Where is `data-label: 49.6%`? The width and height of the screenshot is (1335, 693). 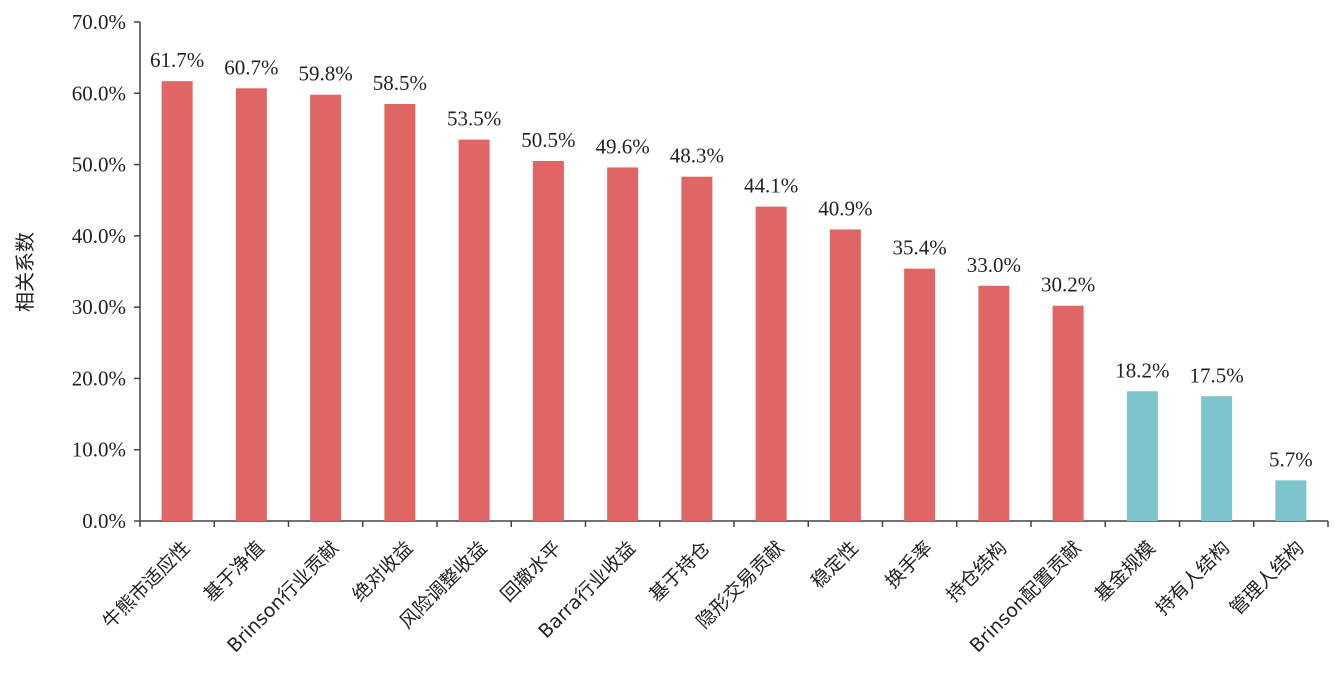
data-label: 49.6% is located at coordinates (623, 146).